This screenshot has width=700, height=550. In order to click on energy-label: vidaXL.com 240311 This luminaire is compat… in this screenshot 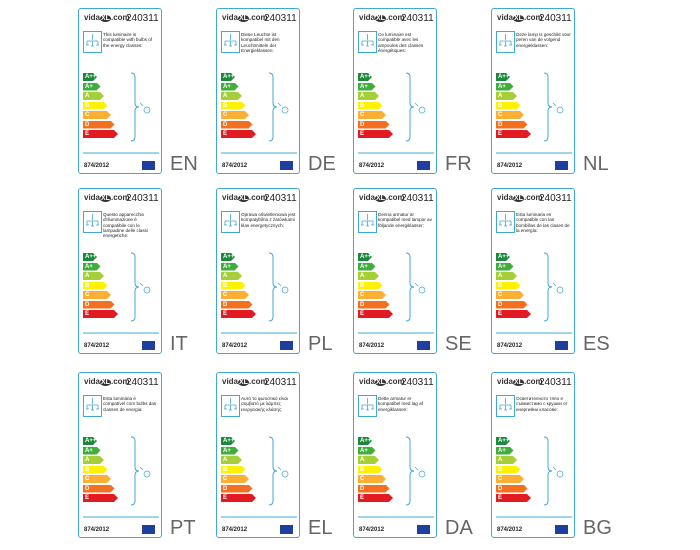, I will do `click(120, 91)`.